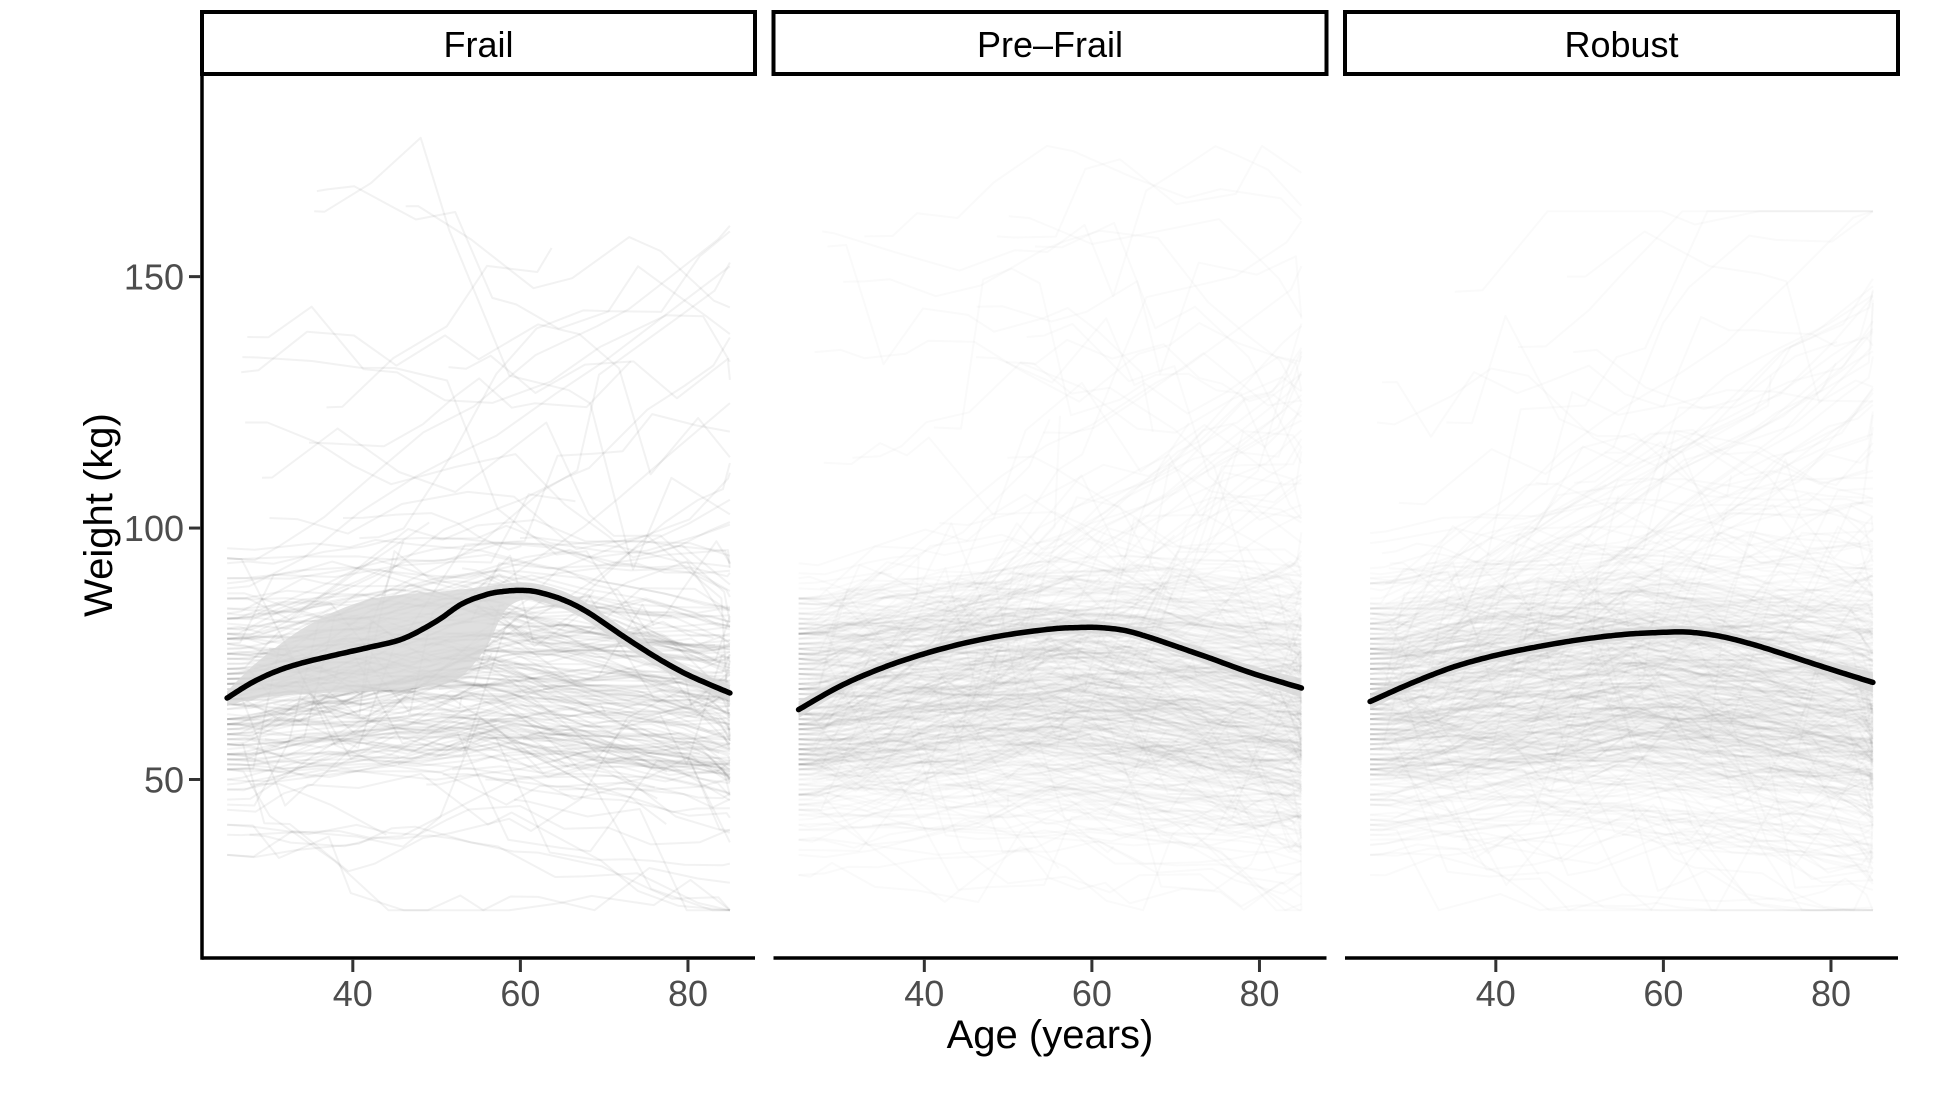 The image size is (1944, 1096). I want to click on facet-strip-label: Frail, so click(479, 44).